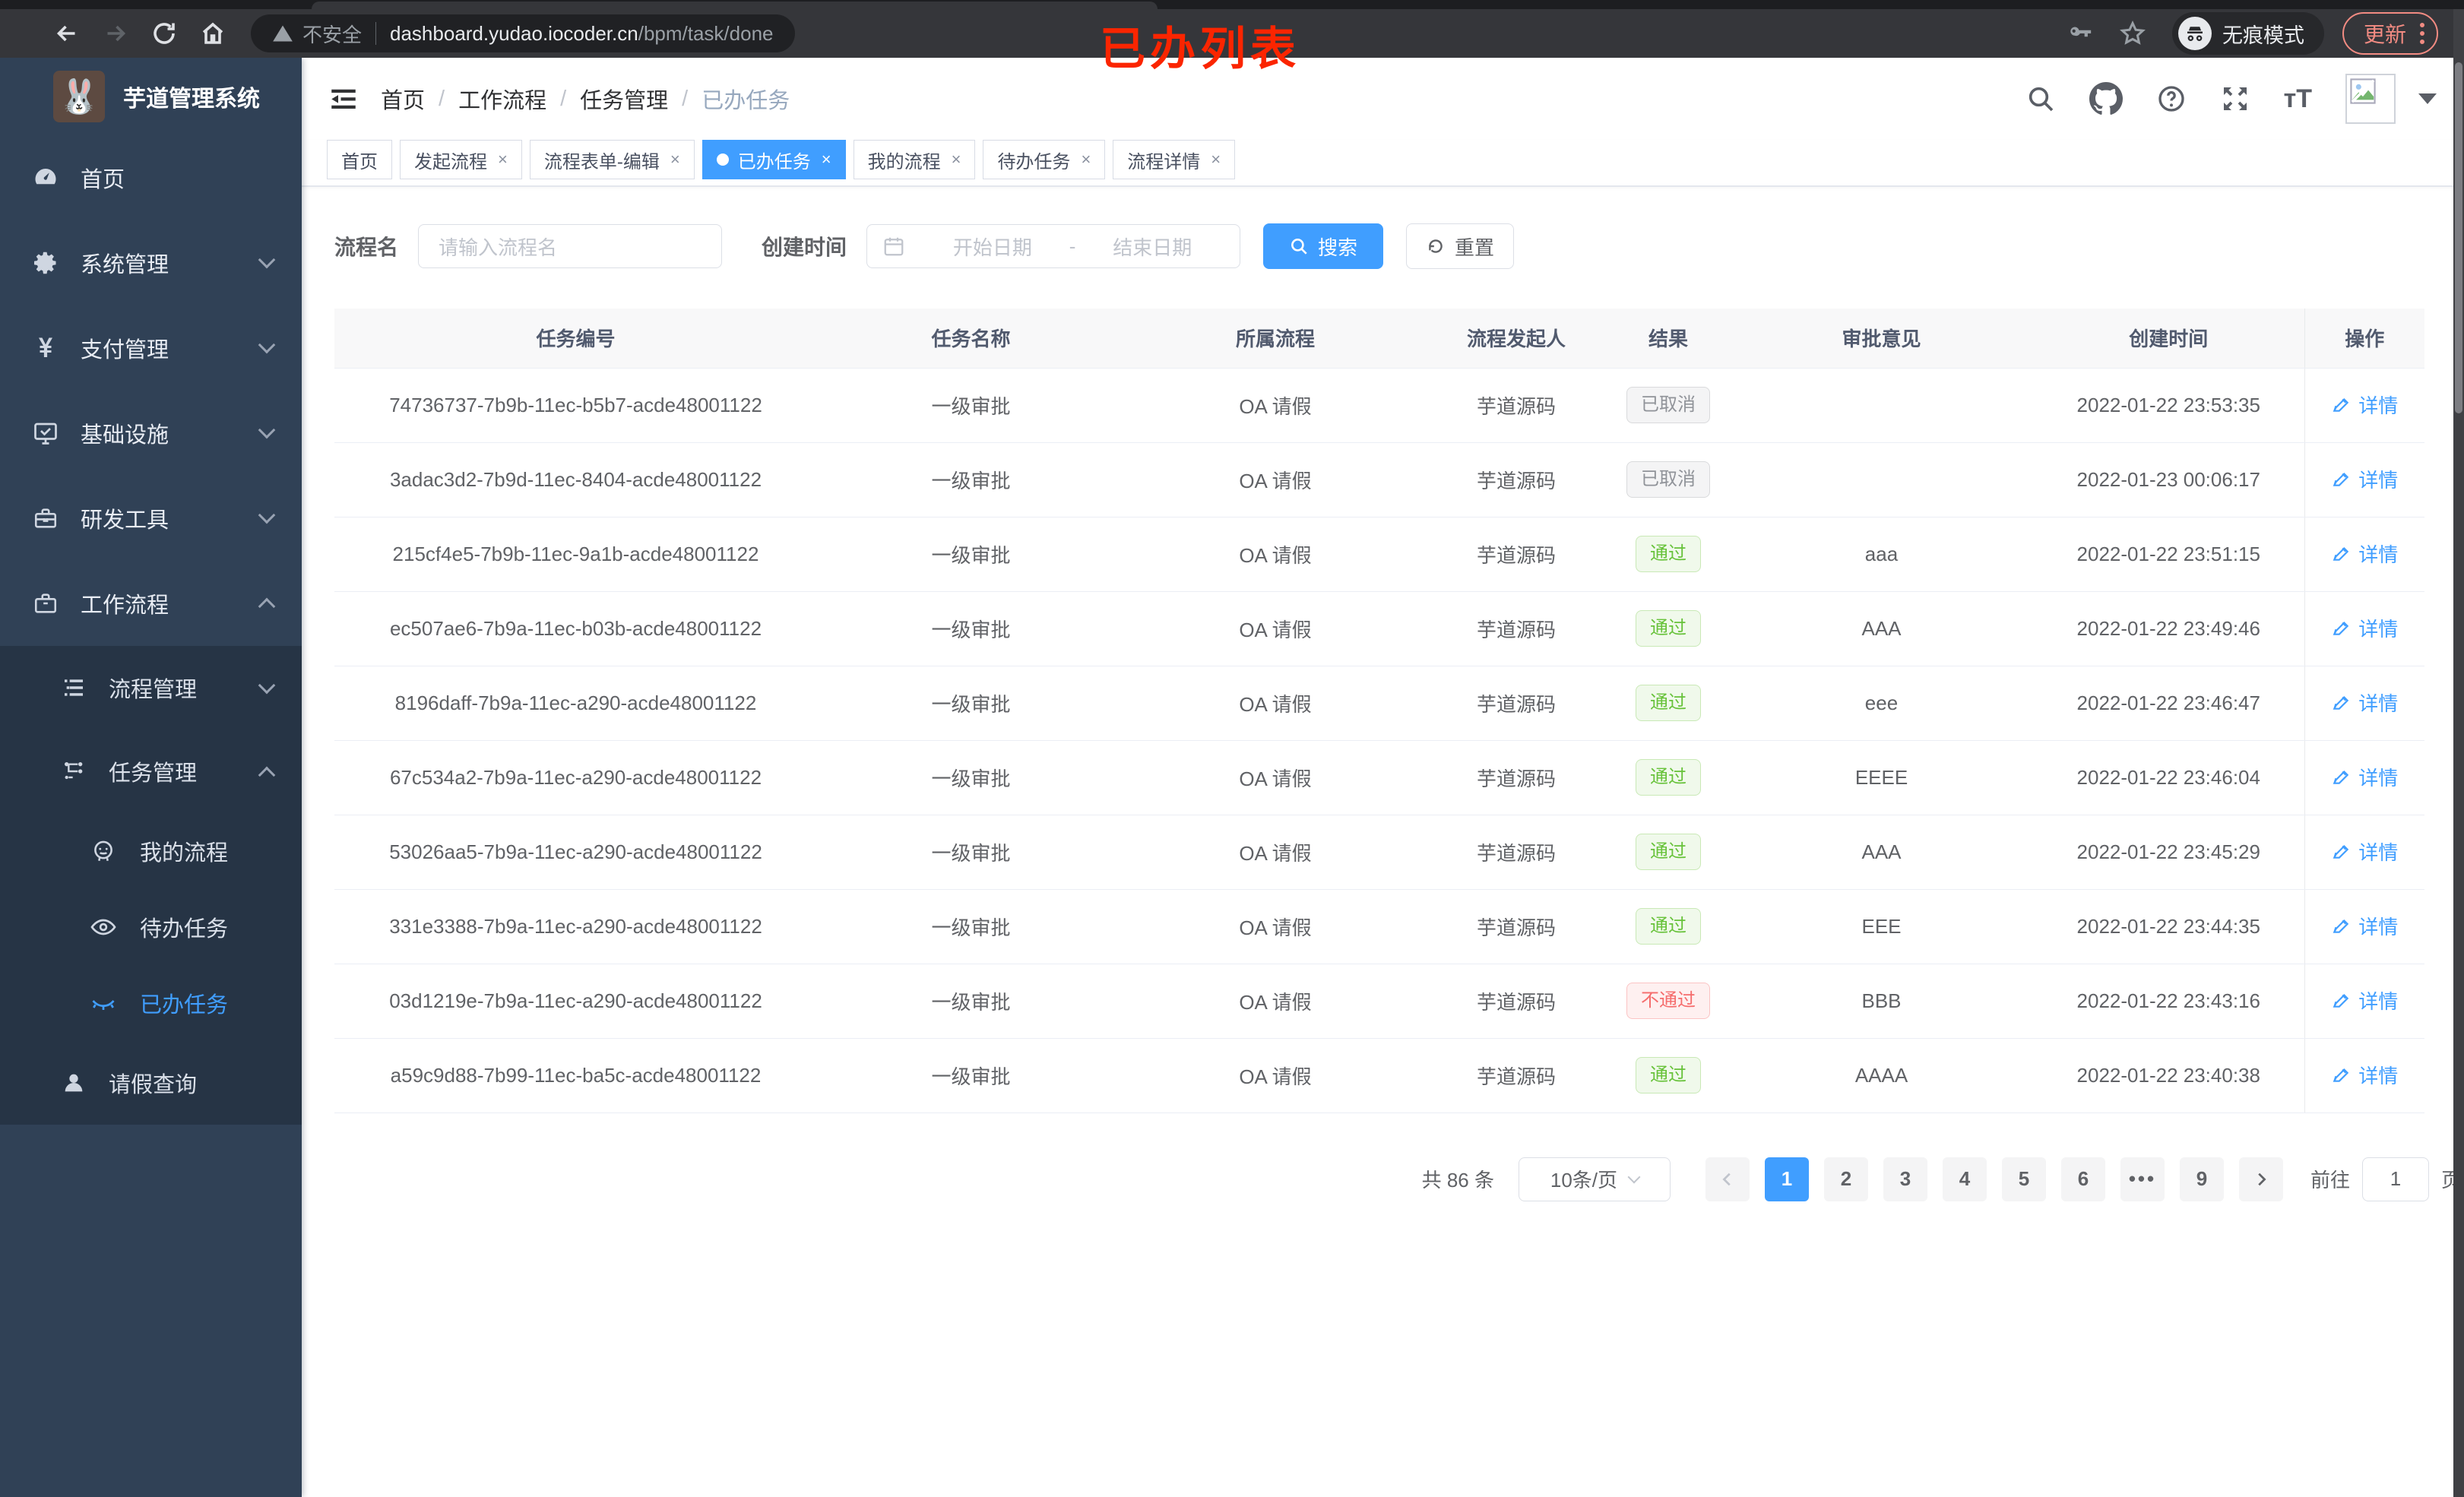  Describe the element at coordinates (2235, 99) in the screenshot. I see `fullscreen-icon` at that location.